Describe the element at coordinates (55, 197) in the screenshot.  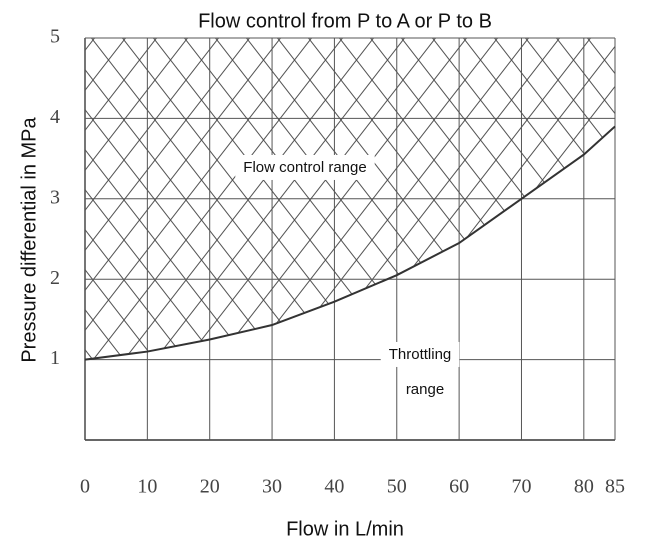
I see `y-tick-label: 3` at that location.